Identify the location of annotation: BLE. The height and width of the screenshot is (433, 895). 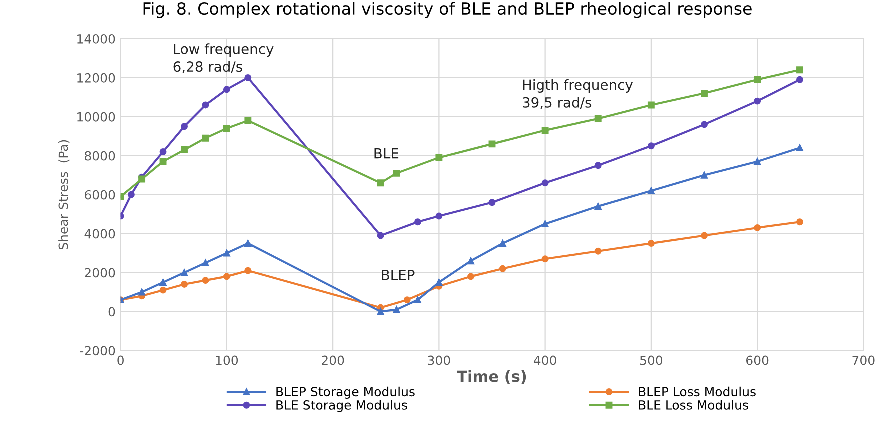
(386, 153).